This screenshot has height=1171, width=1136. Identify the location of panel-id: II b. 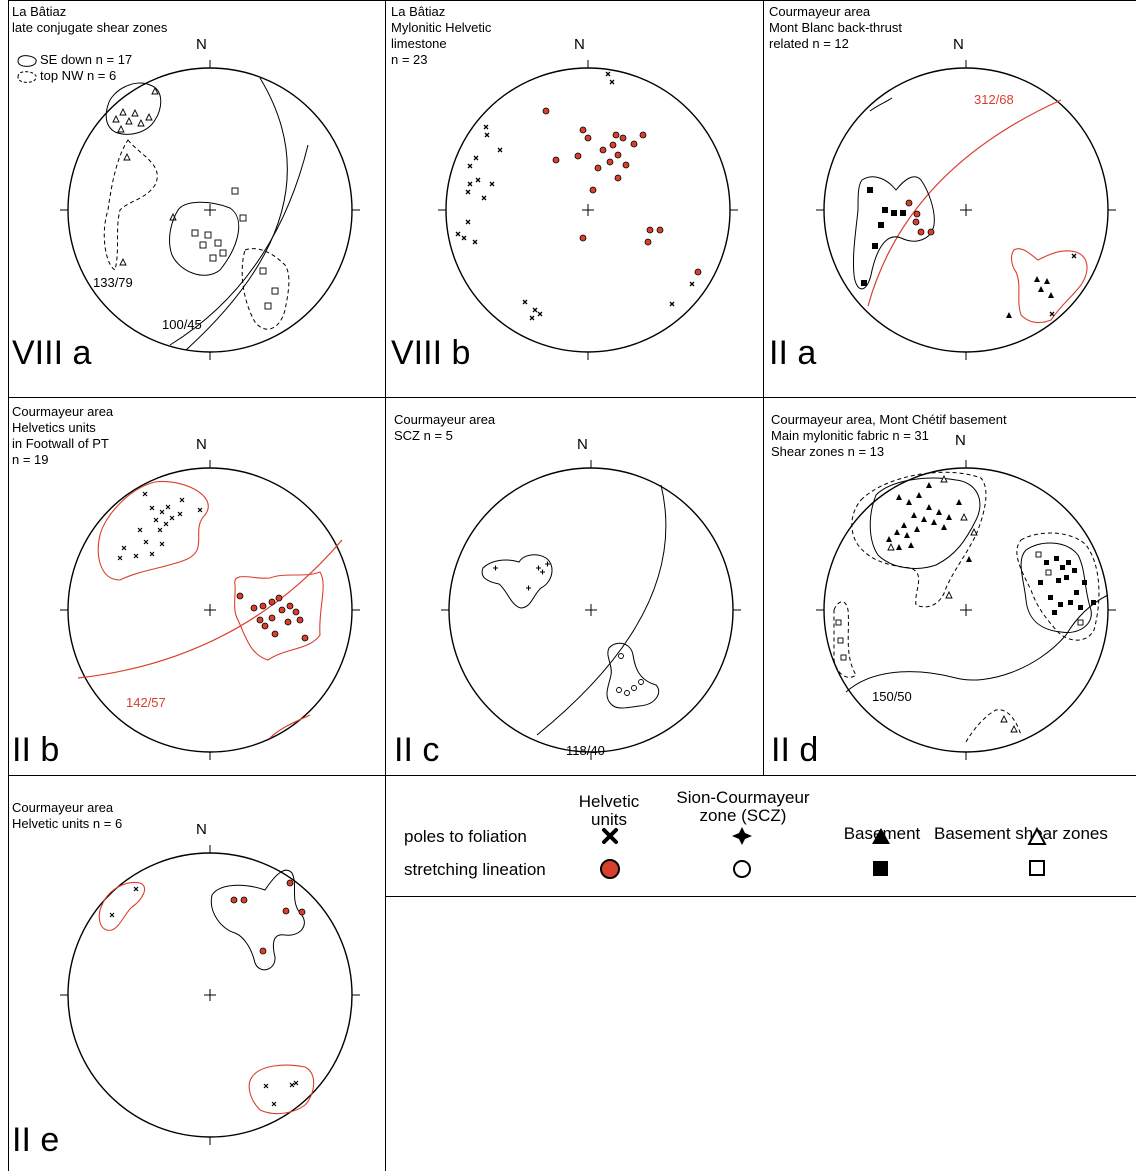
(36, 750).